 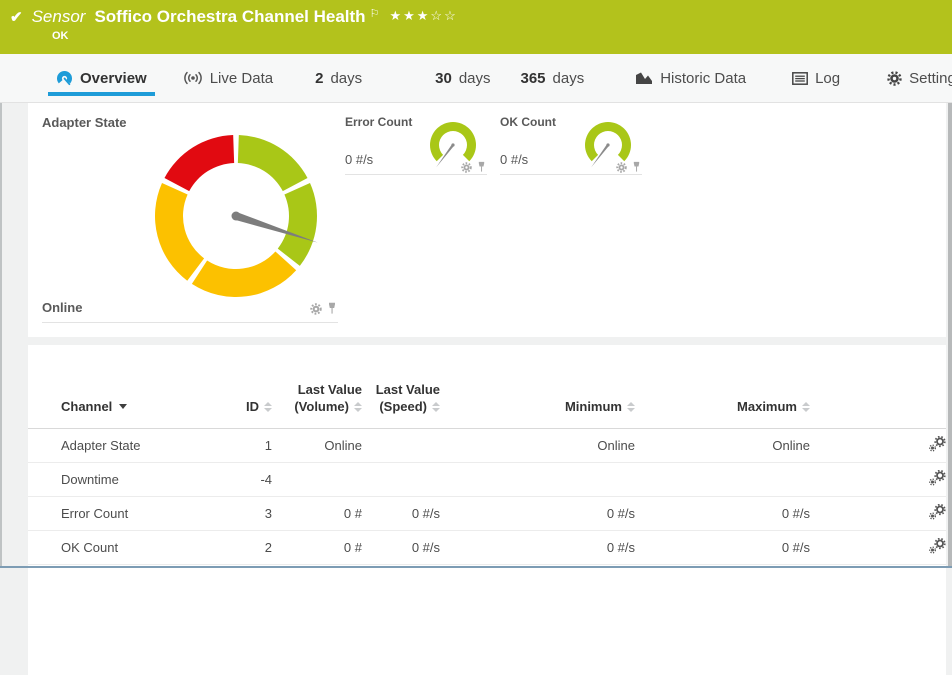 I want to click on ok-count-gauge, so click(x=608, y=147).